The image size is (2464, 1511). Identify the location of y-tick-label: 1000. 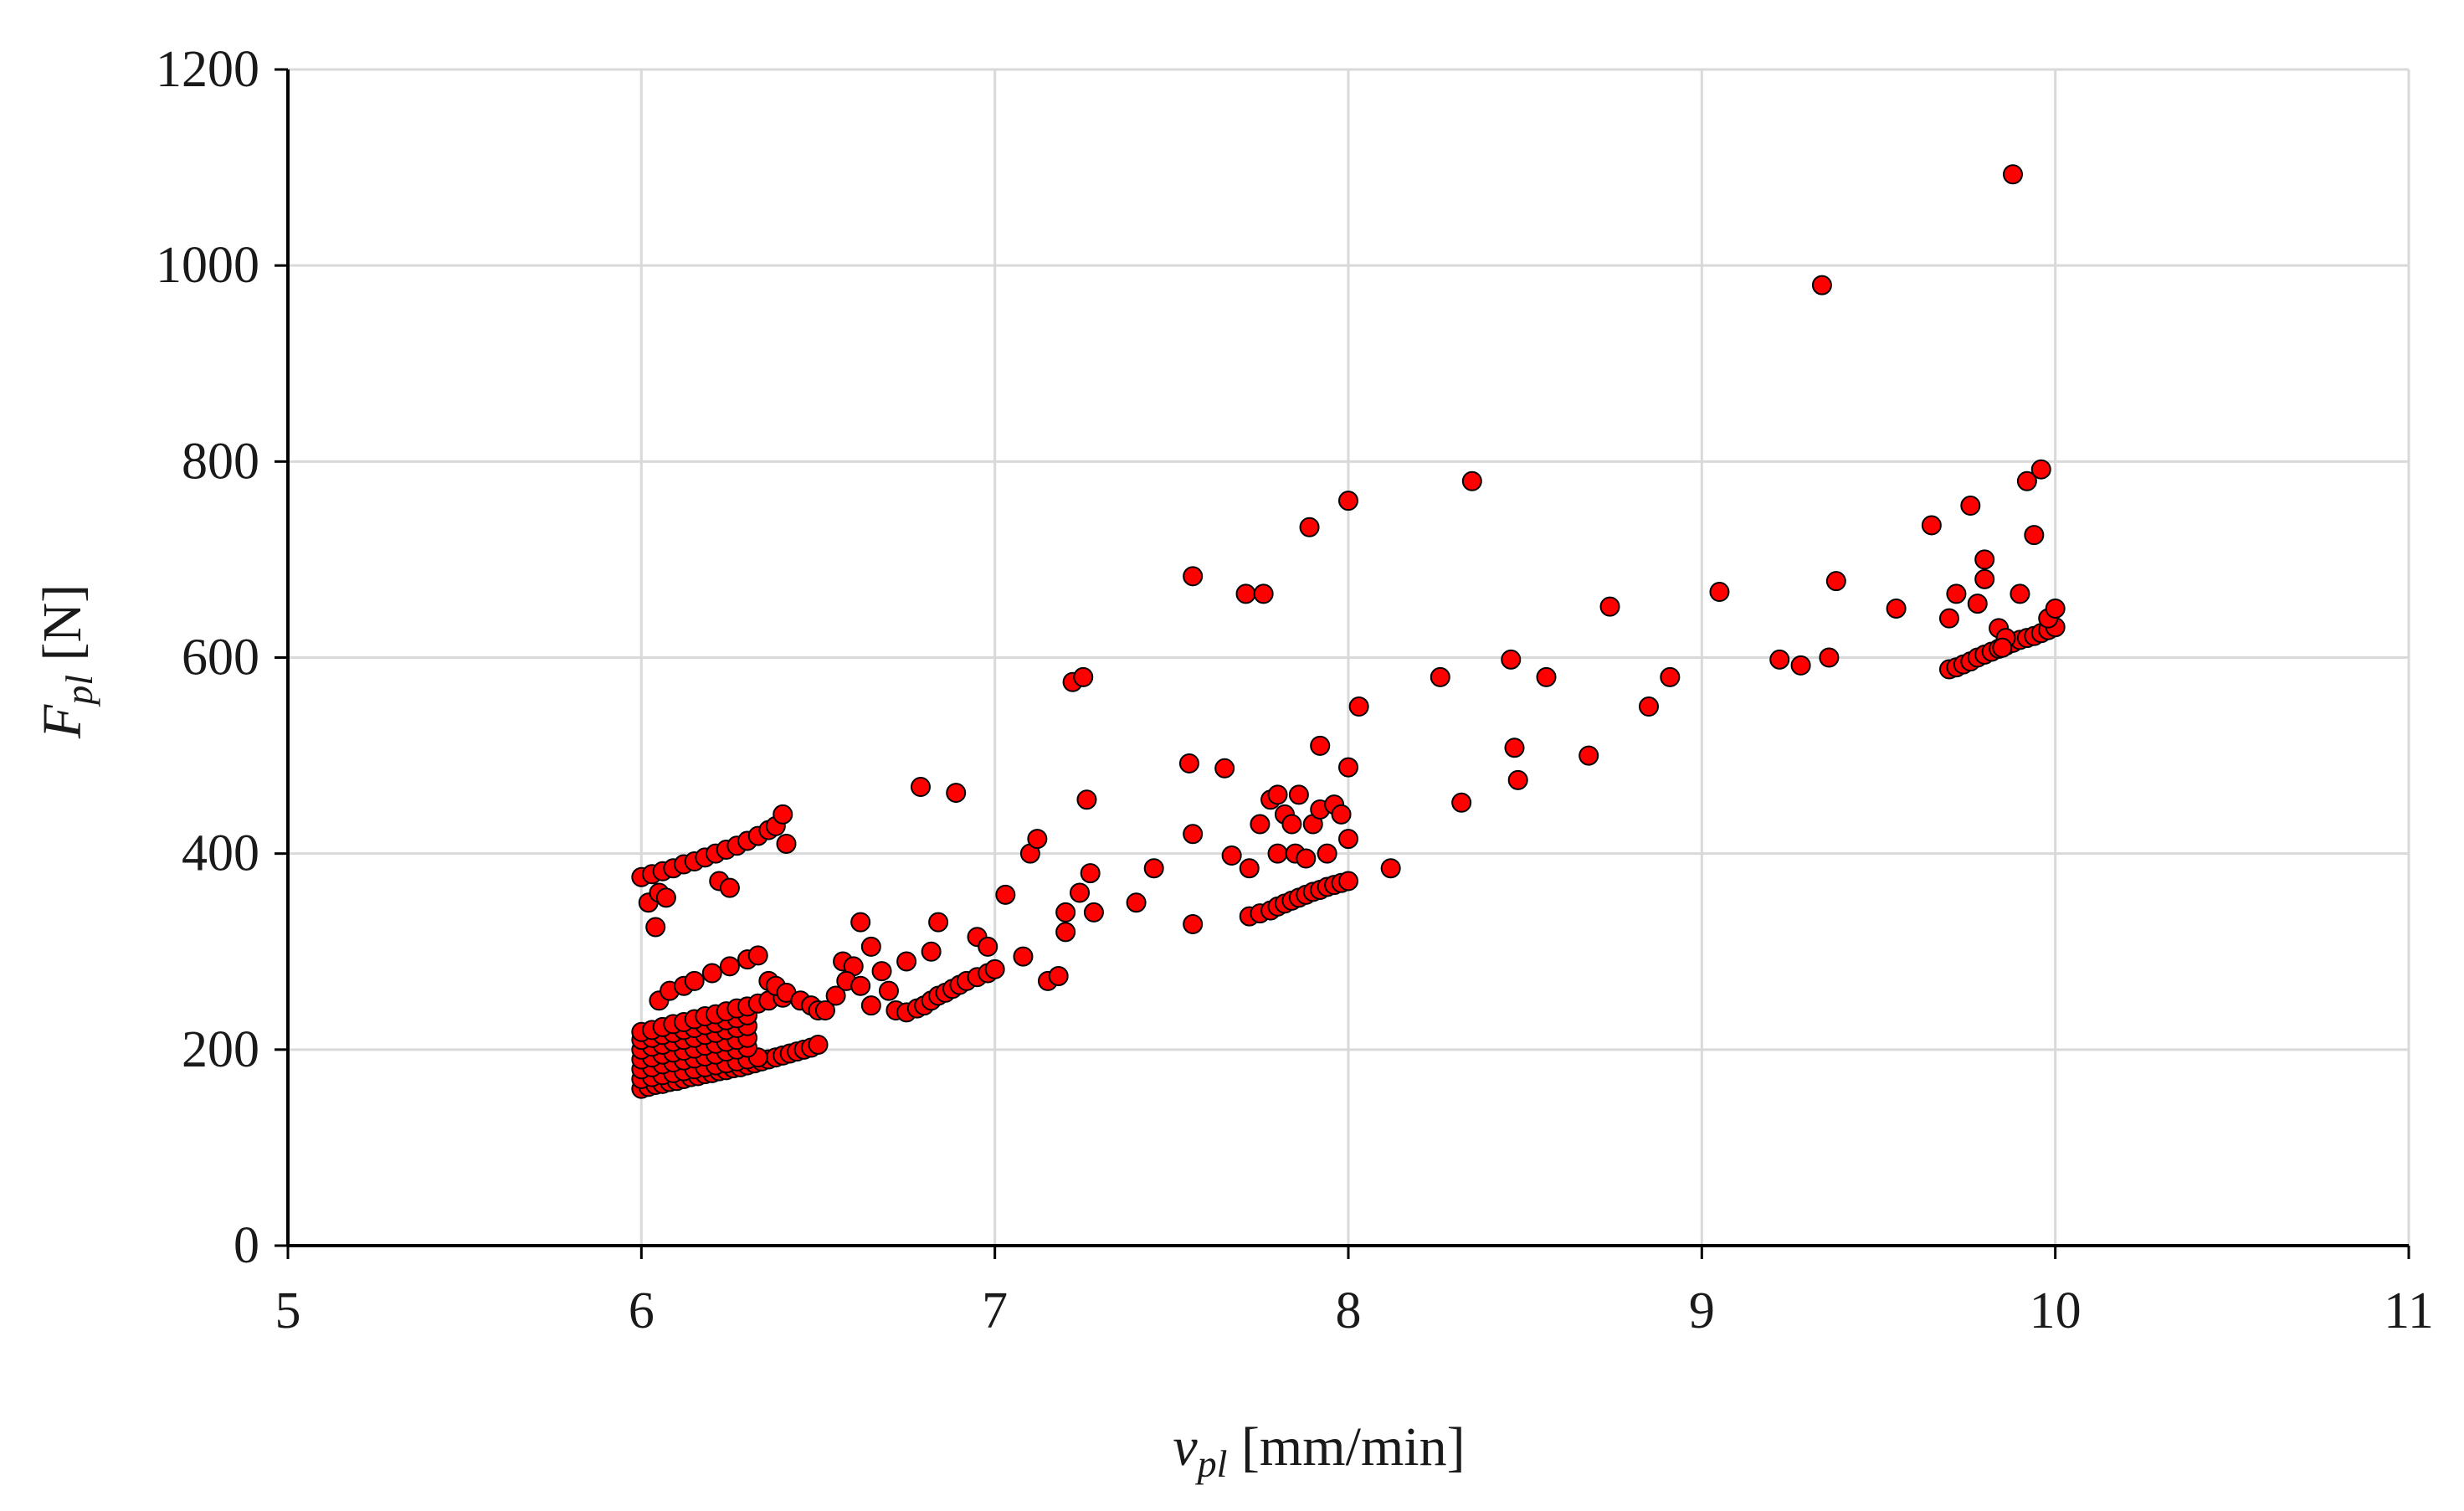
(207, 265).